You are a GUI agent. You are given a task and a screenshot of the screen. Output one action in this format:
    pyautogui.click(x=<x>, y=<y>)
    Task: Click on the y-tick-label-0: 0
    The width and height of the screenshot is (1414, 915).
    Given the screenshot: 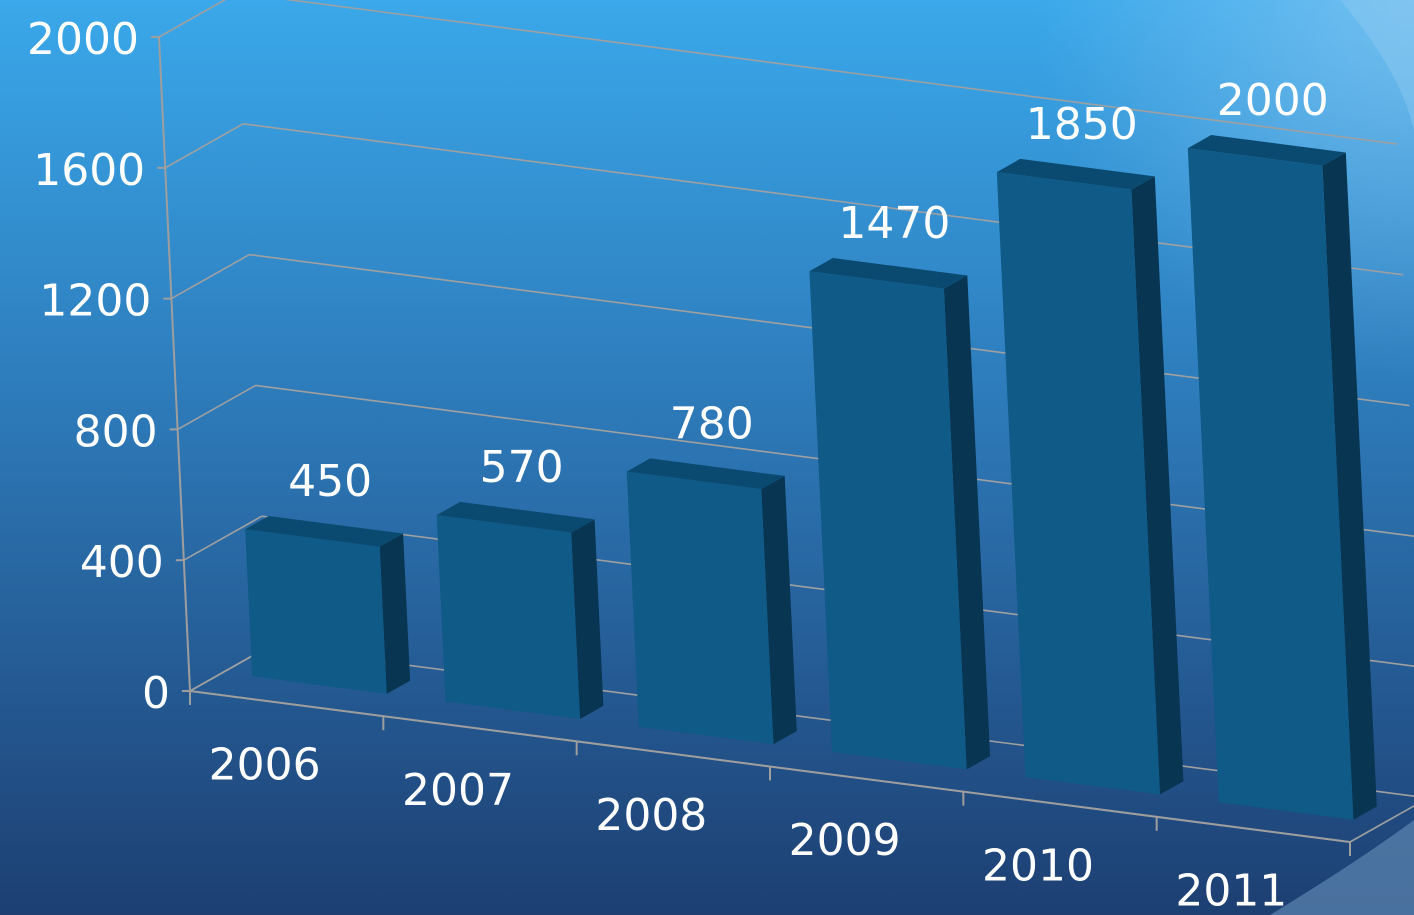 What is the action you would take?
    pyautogui.click(x=156, y=693)
    